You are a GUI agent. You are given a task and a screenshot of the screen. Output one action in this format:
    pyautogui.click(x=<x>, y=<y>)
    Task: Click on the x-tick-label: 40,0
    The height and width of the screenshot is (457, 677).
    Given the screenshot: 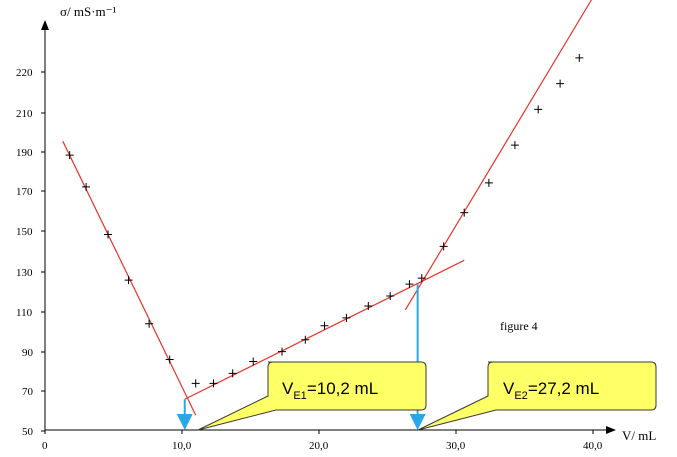 What is the action you would take?
    pyautogui.click(x=593, y=446)
    